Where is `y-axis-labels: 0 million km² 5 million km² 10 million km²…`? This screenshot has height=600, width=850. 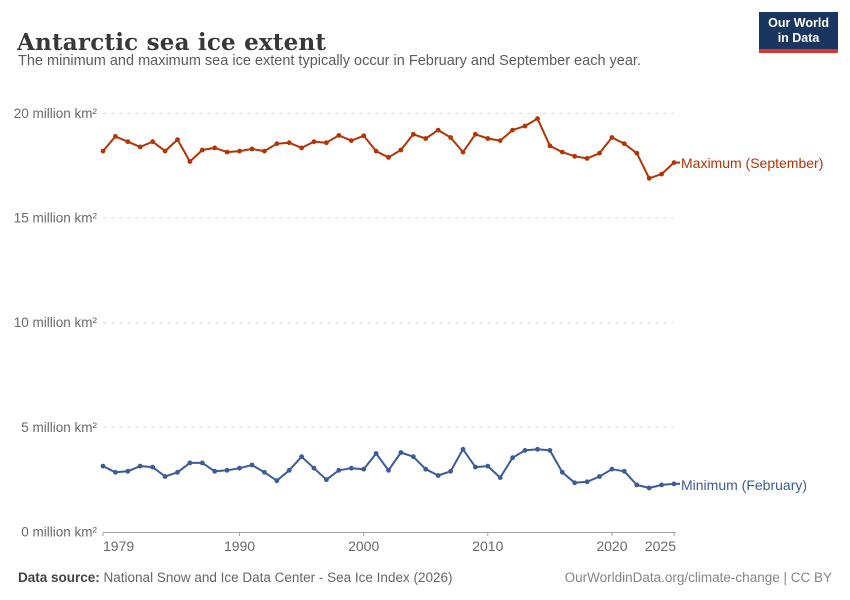
y-axis-labels: 0 million km² 5 million km² 10 million km²… is located at coordinates (56, 323).